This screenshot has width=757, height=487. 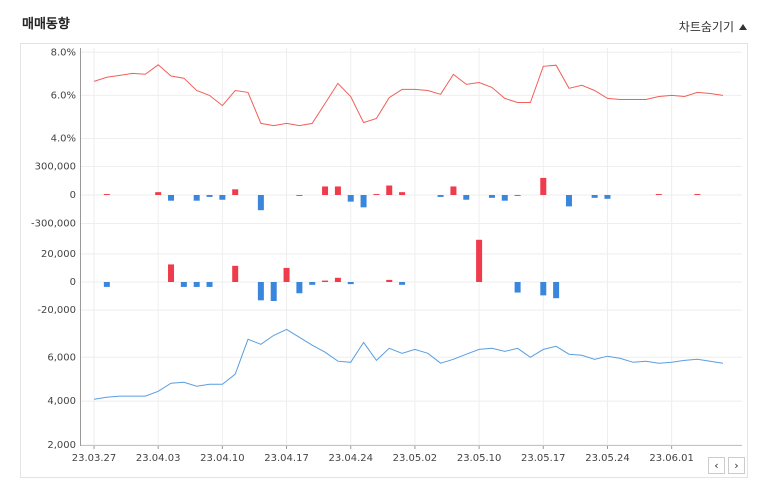 I want to click on x-tick-label: 23.05.02, so click(x=415, y=458).